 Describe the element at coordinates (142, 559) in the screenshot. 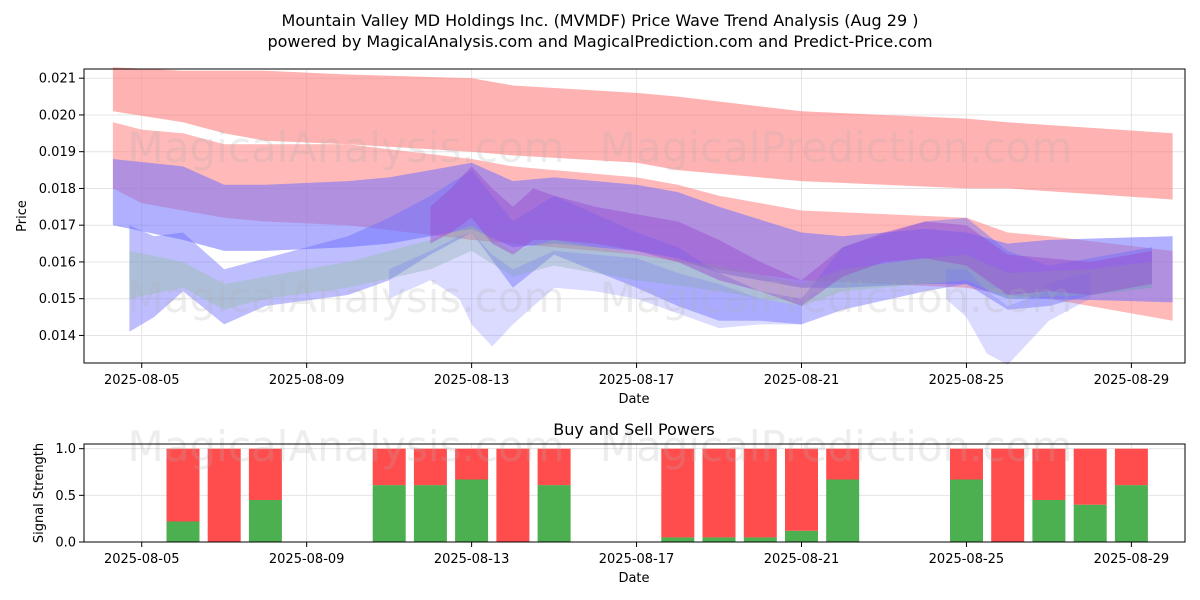

I see `signal-x-tick-label: 2025-08-05` at that location.